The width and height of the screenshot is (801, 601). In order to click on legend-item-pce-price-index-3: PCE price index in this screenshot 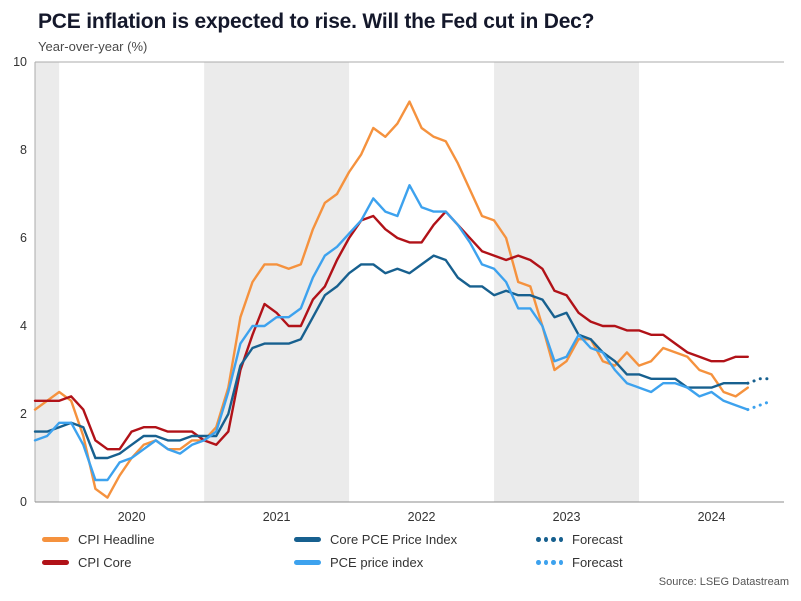, I will do `click(415, 562)`.